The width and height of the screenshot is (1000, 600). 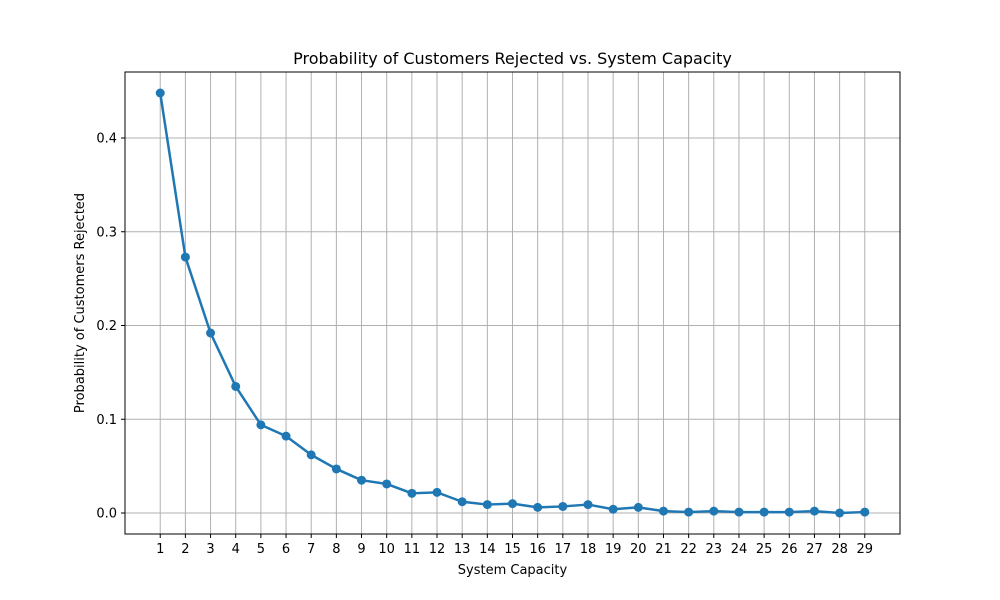 What do you see at coordinates (714, 549) in the screenshot?
I see `x-tick-label: 23` at bounding box center [714, 549].